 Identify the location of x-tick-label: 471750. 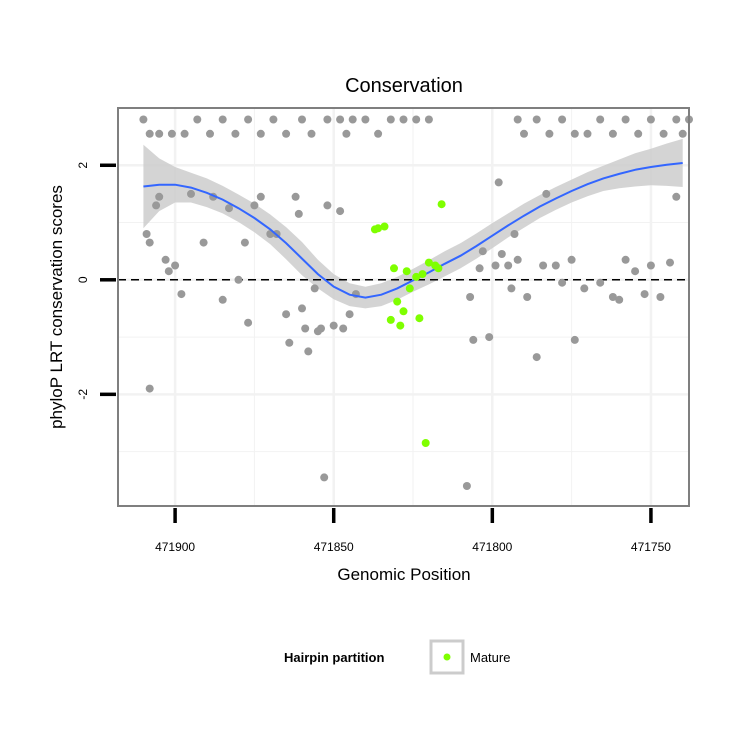
(651, 547).